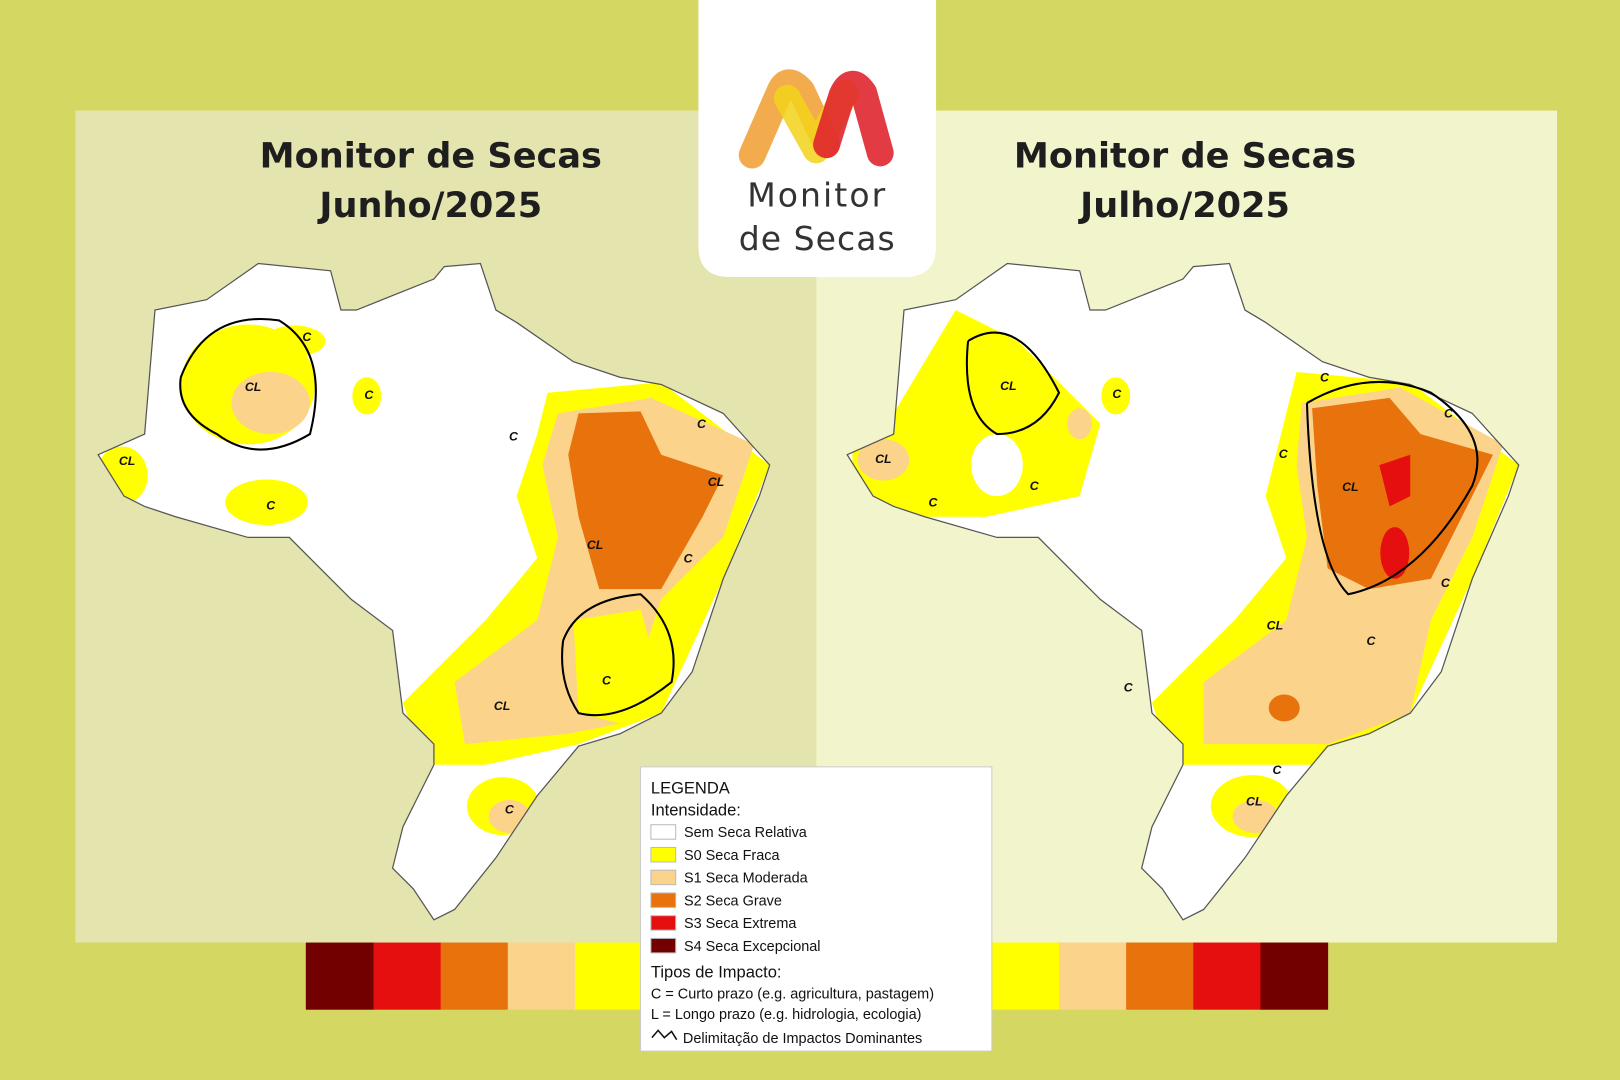 The width and height of the screenshot is (1620, 1080). I want to click on color-bar, so click(817, 976).